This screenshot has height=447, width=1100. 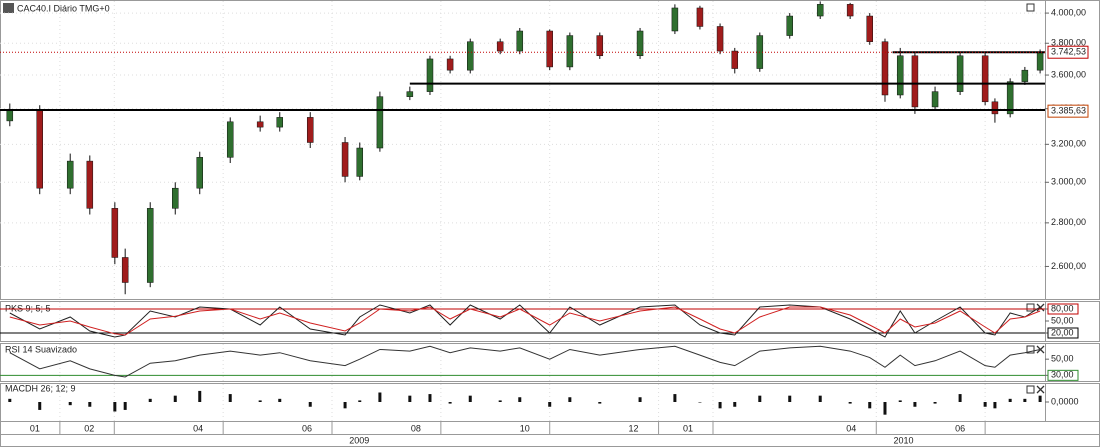 What do you see at coordinates (634, 428) in the screenshot?
I see `x-tick-label: 12` at bounding box center [634, 428].